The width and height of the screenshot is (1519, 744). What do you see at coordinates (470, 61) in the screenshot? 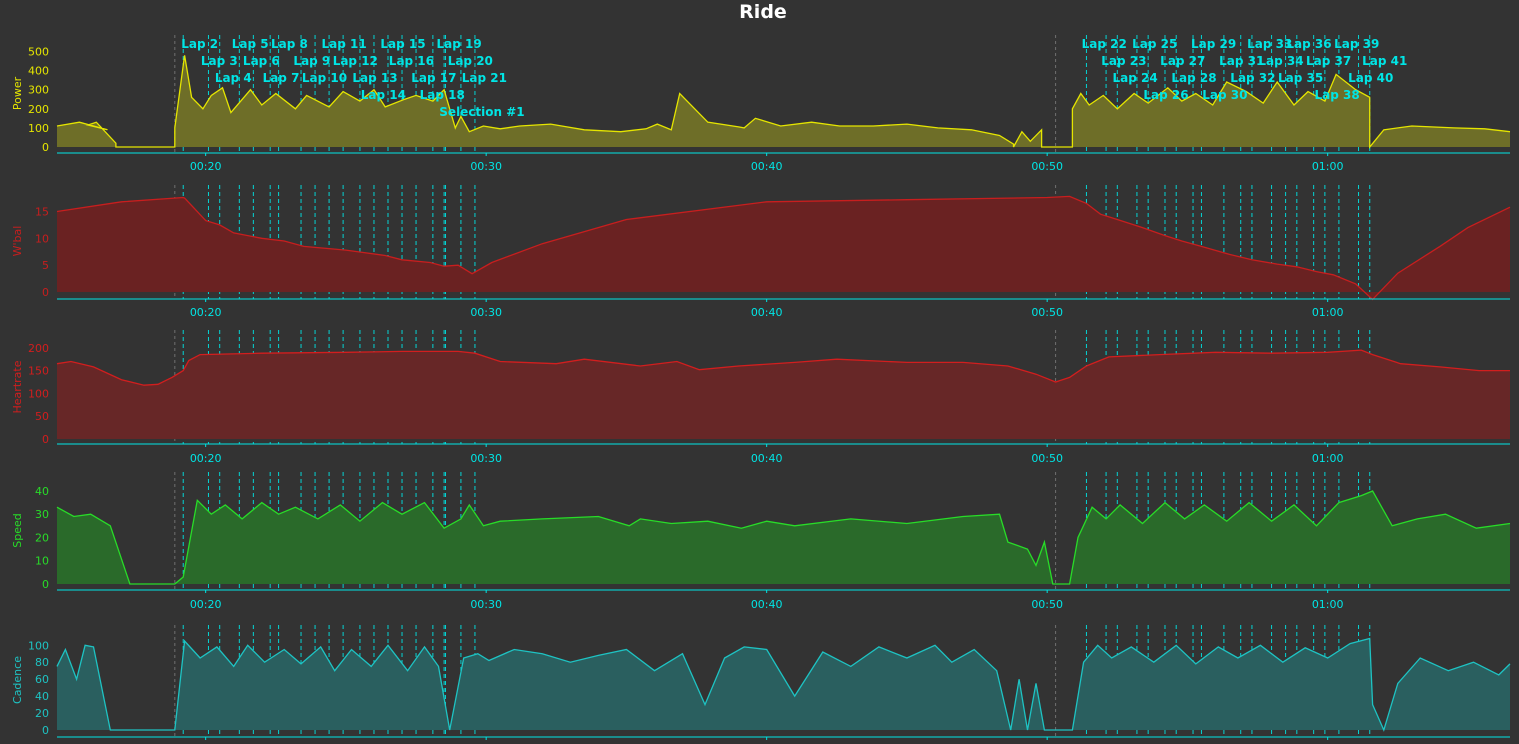
I see `lap-label: Lap 20` at bounding box center [470, 61].